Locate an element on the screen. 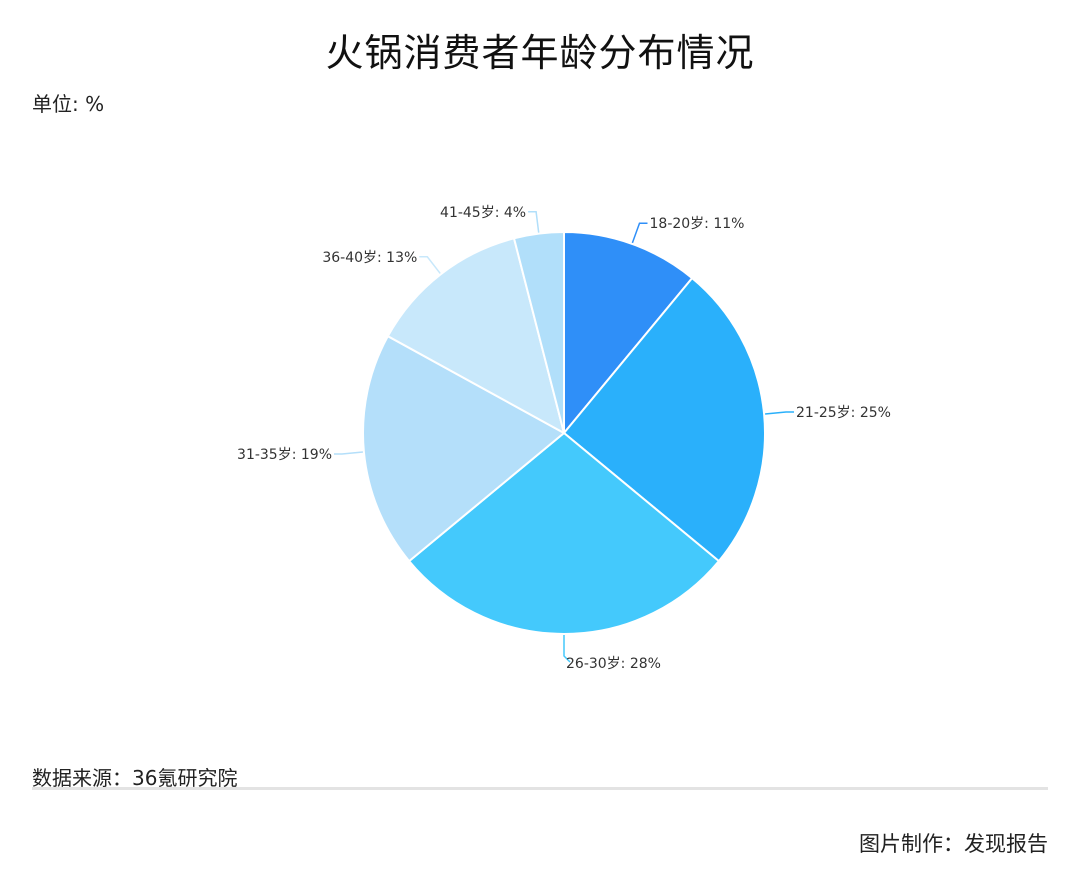 The image size is (1080, 889). slice-label: 41-45岁: 4% is located at coordinates (483, 213).